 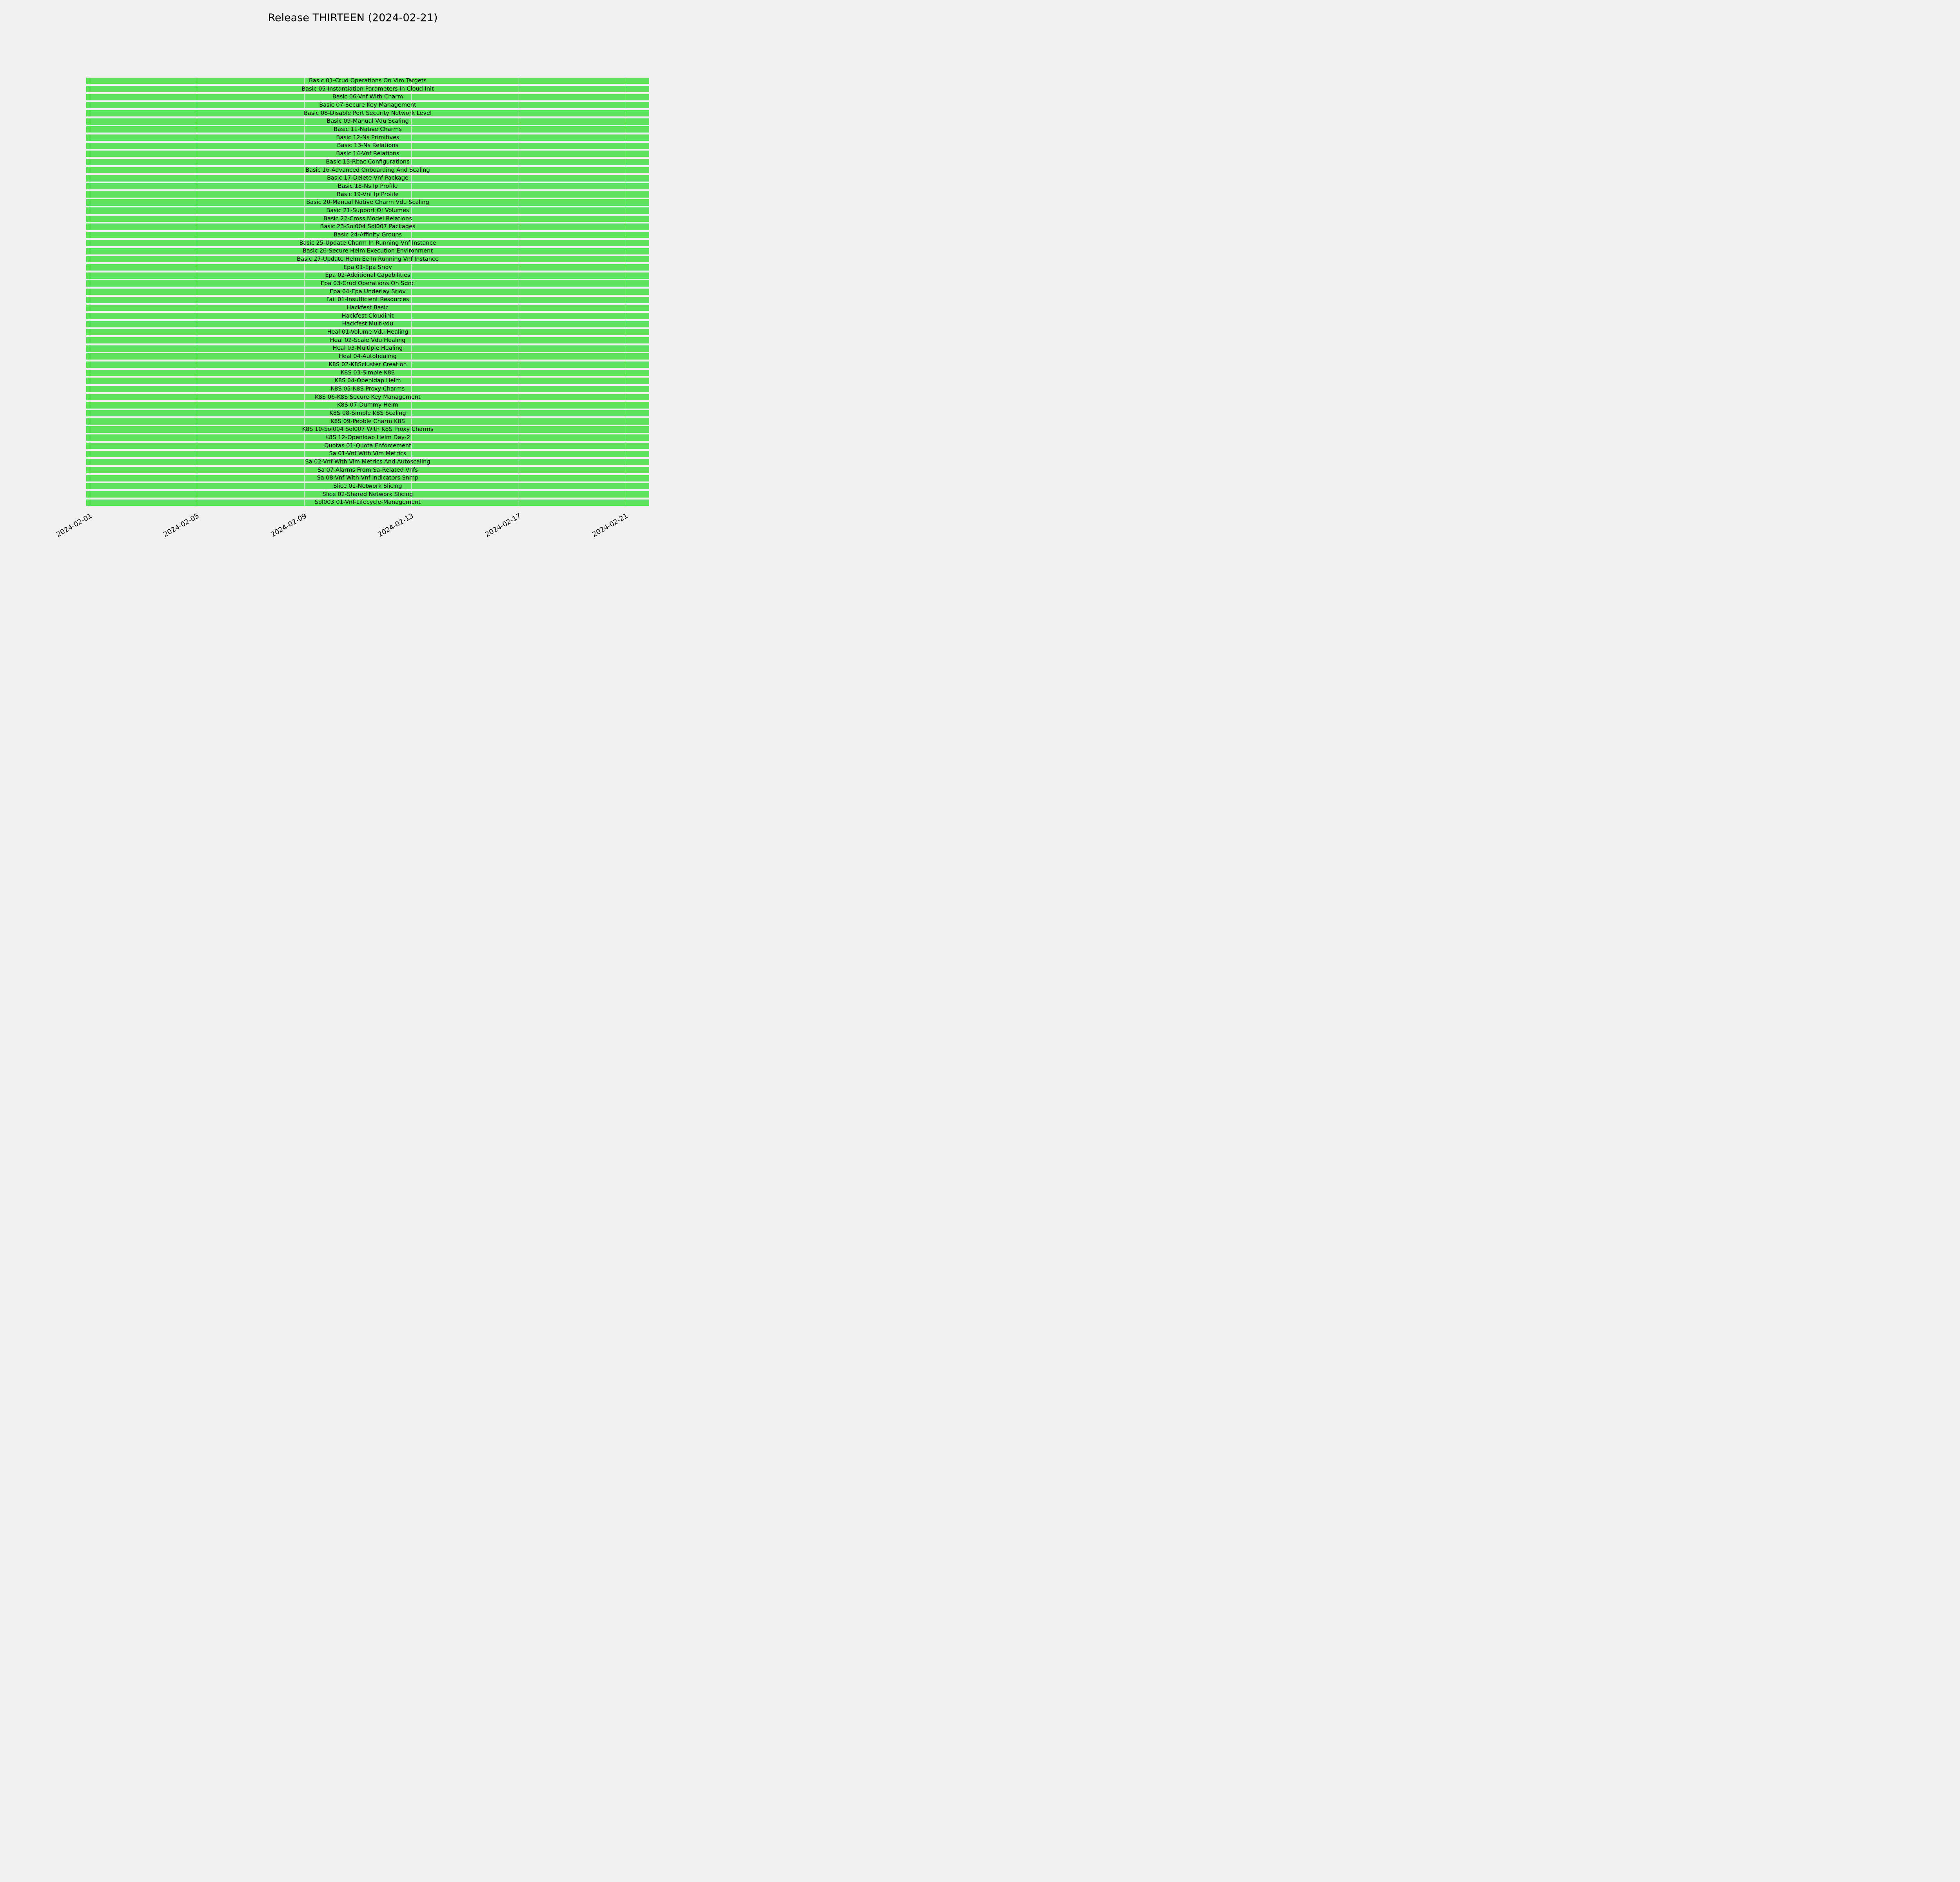 I want to click on gantt-bar-label: Epa 01-Epa Sriov, so click(x=367, y=267).